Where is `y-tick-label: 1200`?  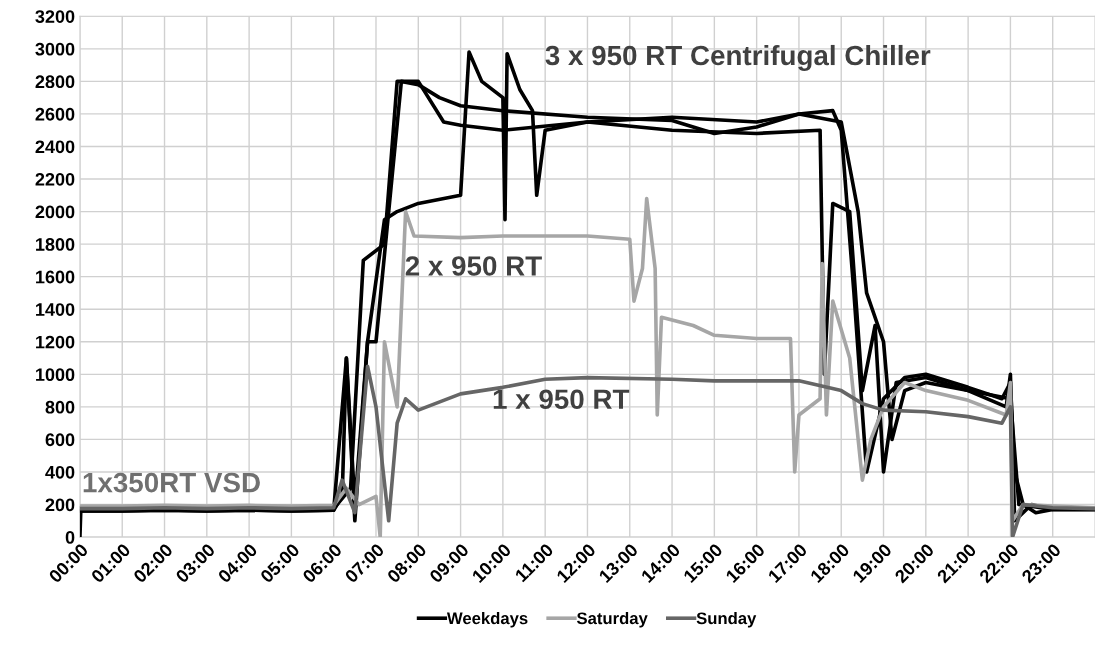 y-tick-label: 1200 is located at coordinates (55, 342).